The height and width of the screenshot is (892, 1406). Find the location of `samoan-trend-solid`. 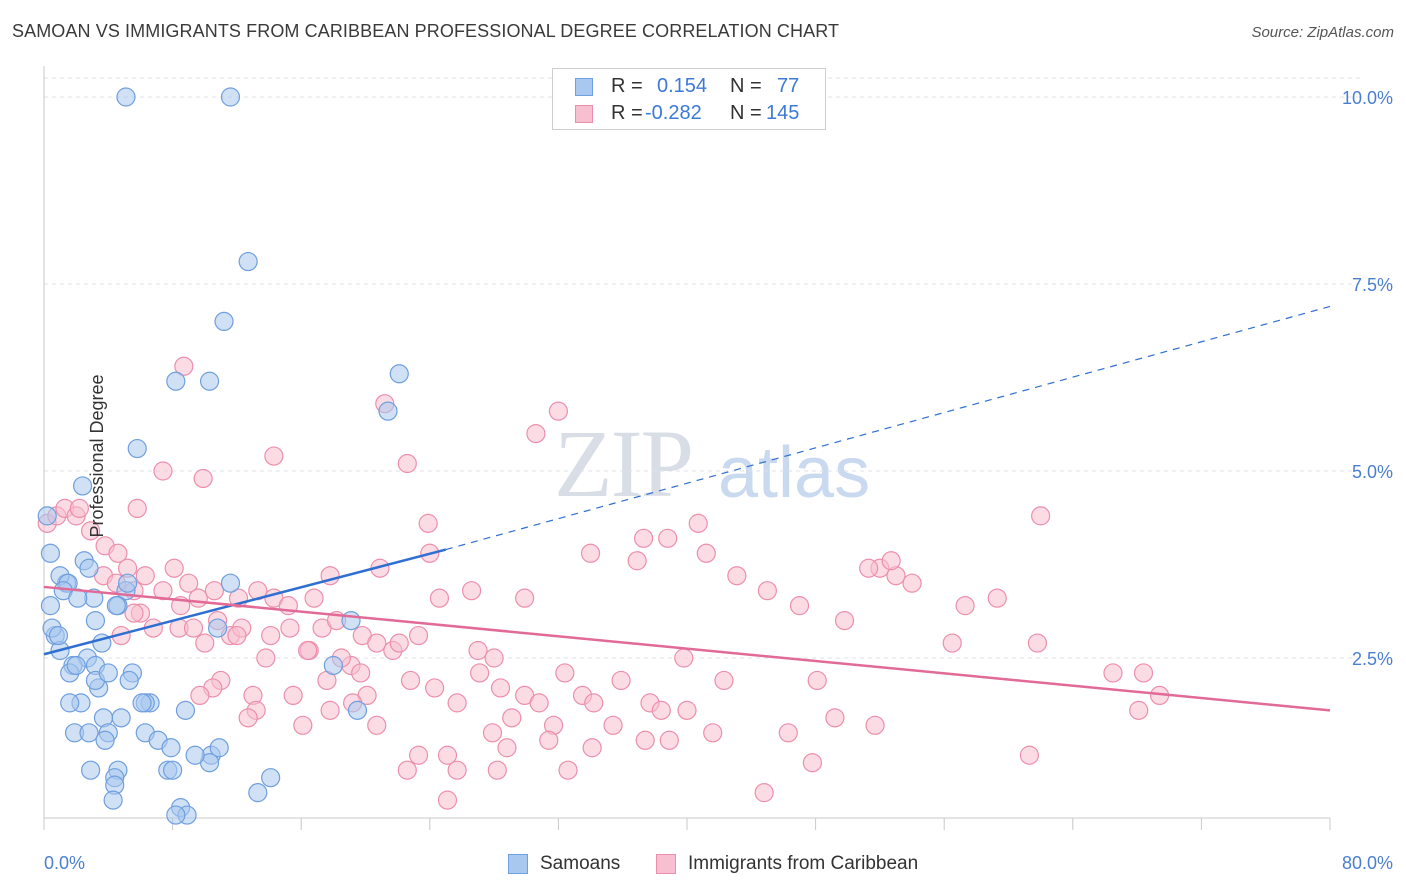

samoan-trend-solid is located at coordinates (245, 602).